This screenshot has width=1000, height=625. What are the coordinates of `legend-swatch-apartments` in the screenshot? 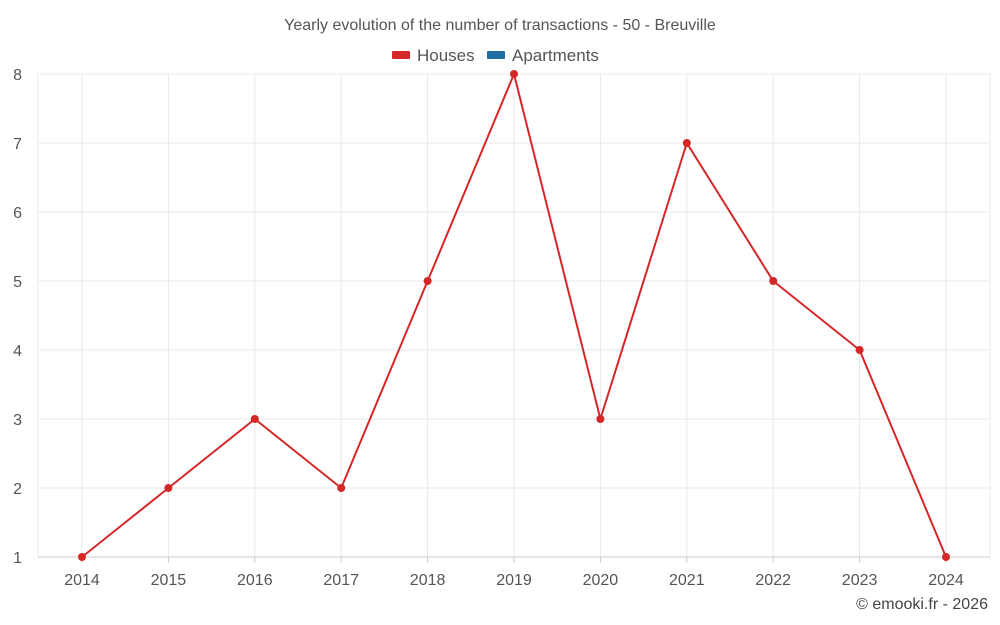 It's located at (496, 55).